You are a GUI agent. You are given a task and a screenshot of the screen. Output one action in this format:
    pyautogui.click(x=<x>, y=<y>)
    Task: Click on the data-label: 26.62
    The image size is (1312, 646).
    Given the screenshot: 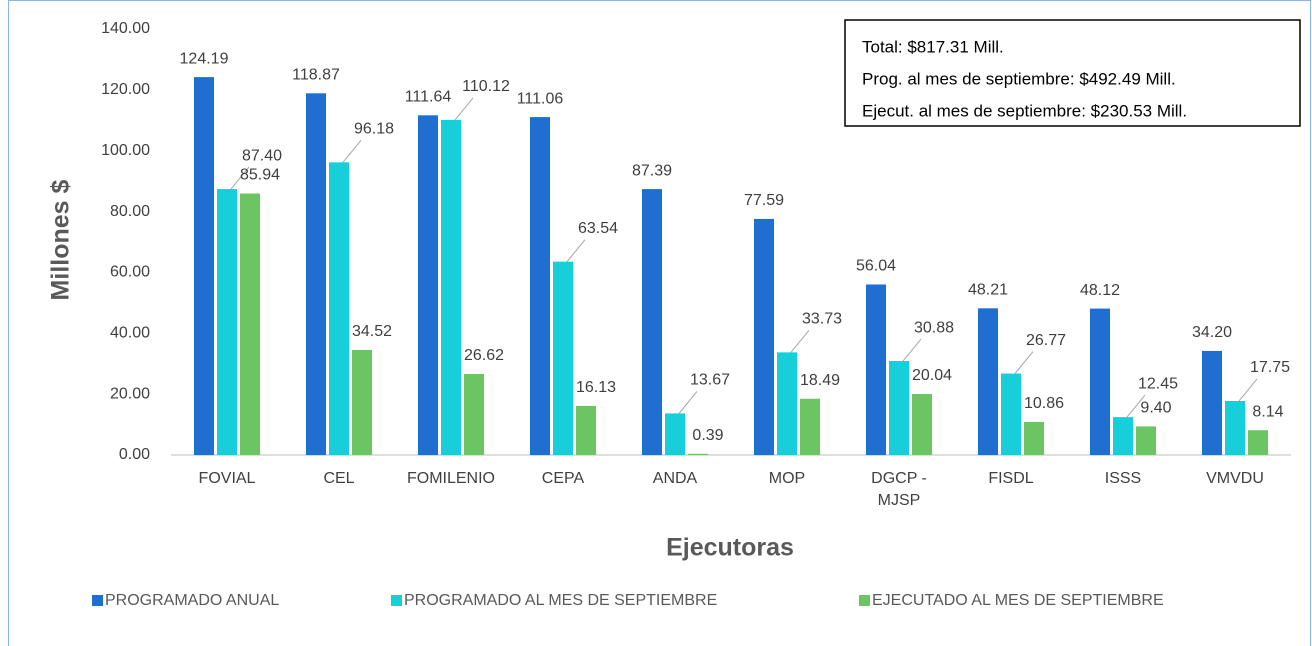 What is the action you would take?
    pyautogui.click(x=484, y=355)
    